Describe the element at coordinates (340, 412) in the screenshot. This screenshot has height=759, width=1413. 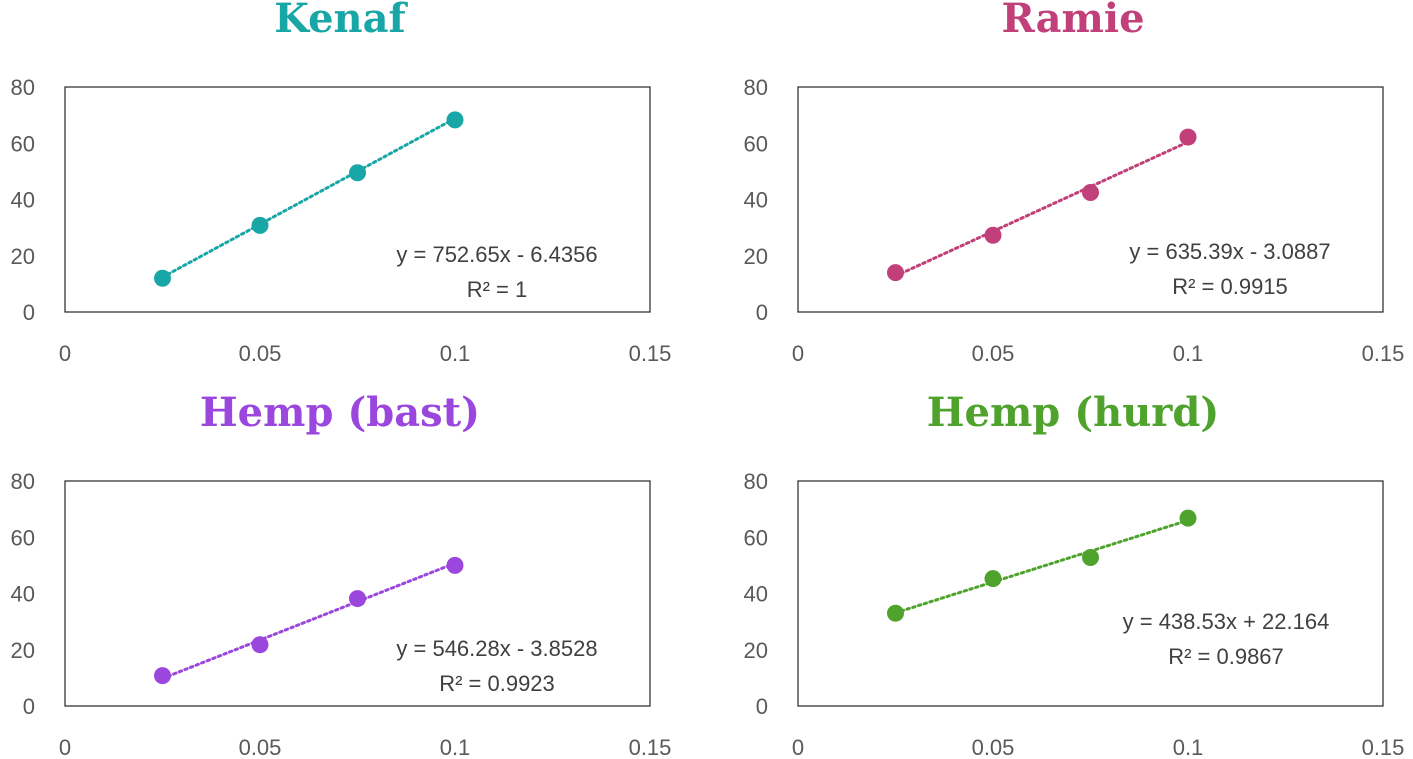
I see `chart-title: Hemp (bast)` at that location.